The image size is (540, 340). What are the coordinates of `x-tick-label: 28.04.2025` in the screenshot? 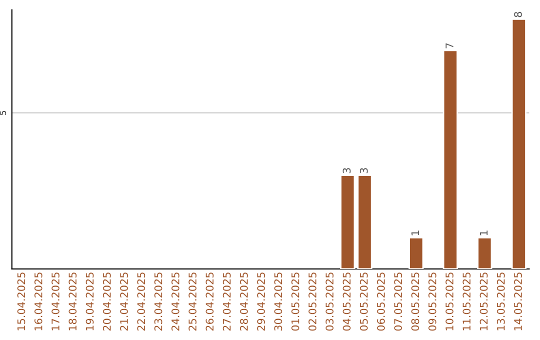 It's located at (244, 301).